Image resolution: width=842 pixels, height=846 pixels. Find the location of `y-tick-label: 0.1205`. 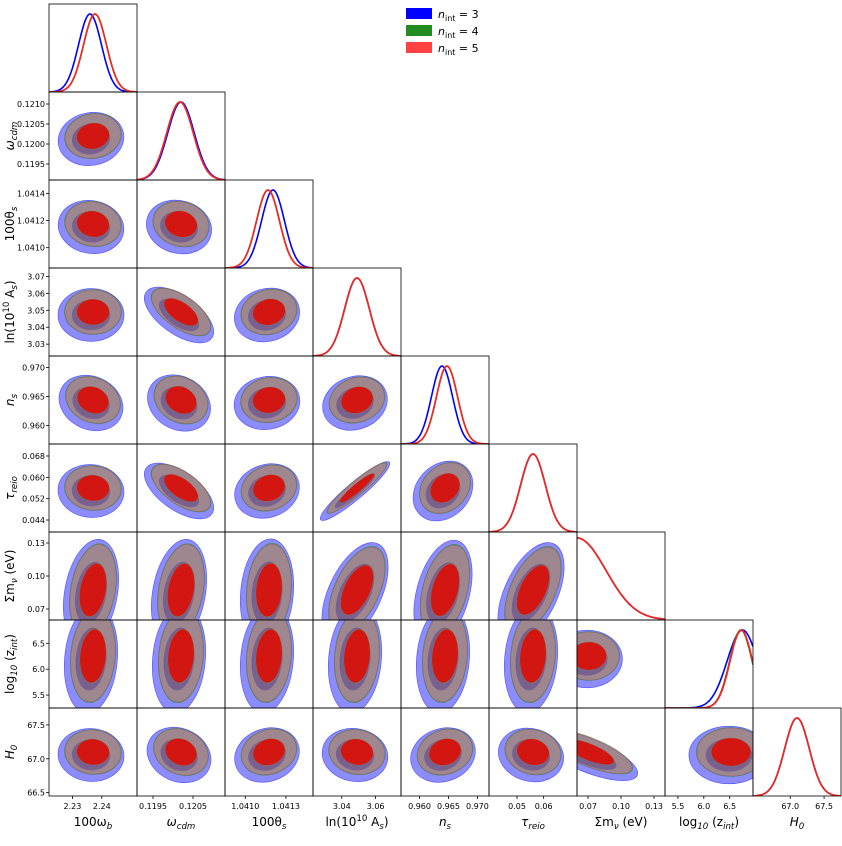

y-tick-label: 0.1205 is located at coordinates (31, 124).